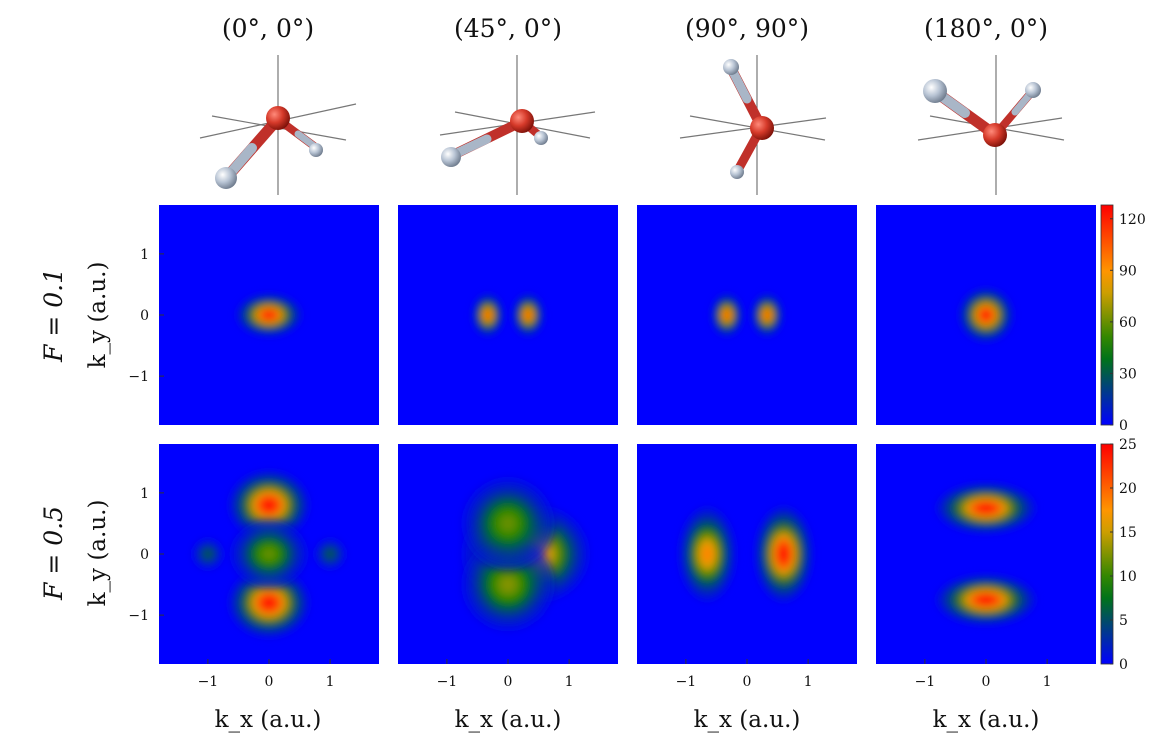 The width and height of the screenshot is (1151, 748). I want to click on heatmap-panel-1: 1 0 −1, so click(253, 315).